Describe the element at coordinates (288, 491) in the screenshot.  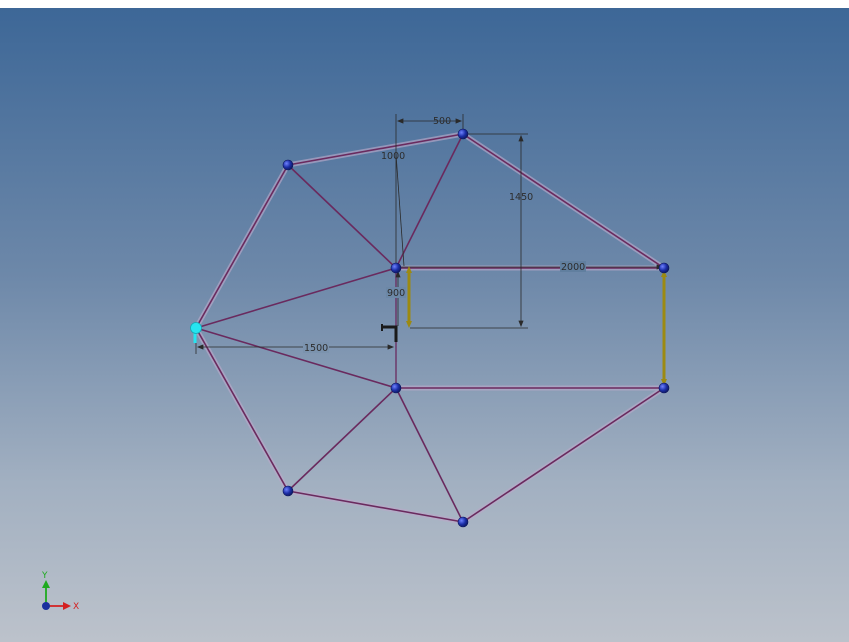
I see `node-bottom-left` at that location.